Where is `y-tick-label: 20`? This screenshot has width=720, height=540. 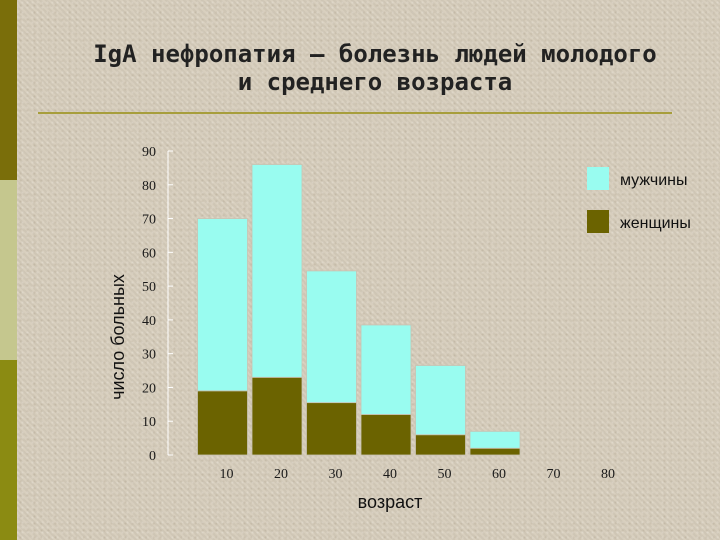 y-tick-label: 20 is located at coordinates (149, 388).